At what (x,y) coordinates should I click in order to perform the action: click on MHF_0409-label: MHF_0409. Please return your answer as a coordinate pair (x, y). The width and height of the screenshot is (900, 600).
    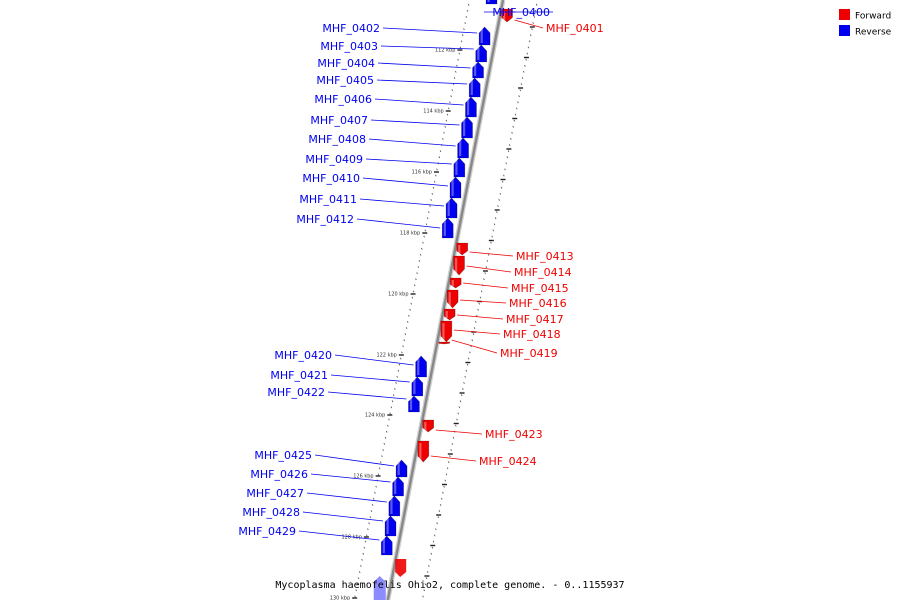
    Looking at the image, I should click on (334, 159).